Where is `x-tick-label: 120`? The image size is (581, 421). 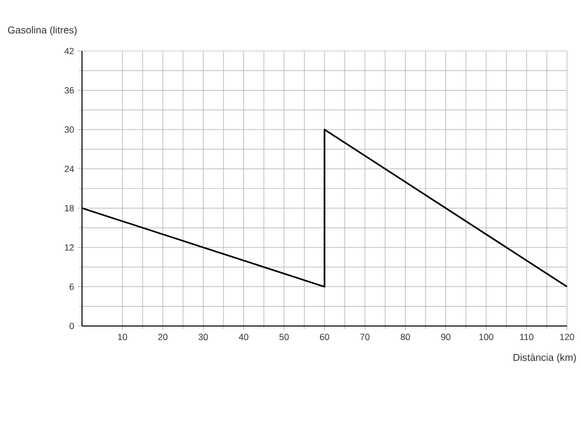
x-tick-label: 120 is located at coordinates (567, 337).